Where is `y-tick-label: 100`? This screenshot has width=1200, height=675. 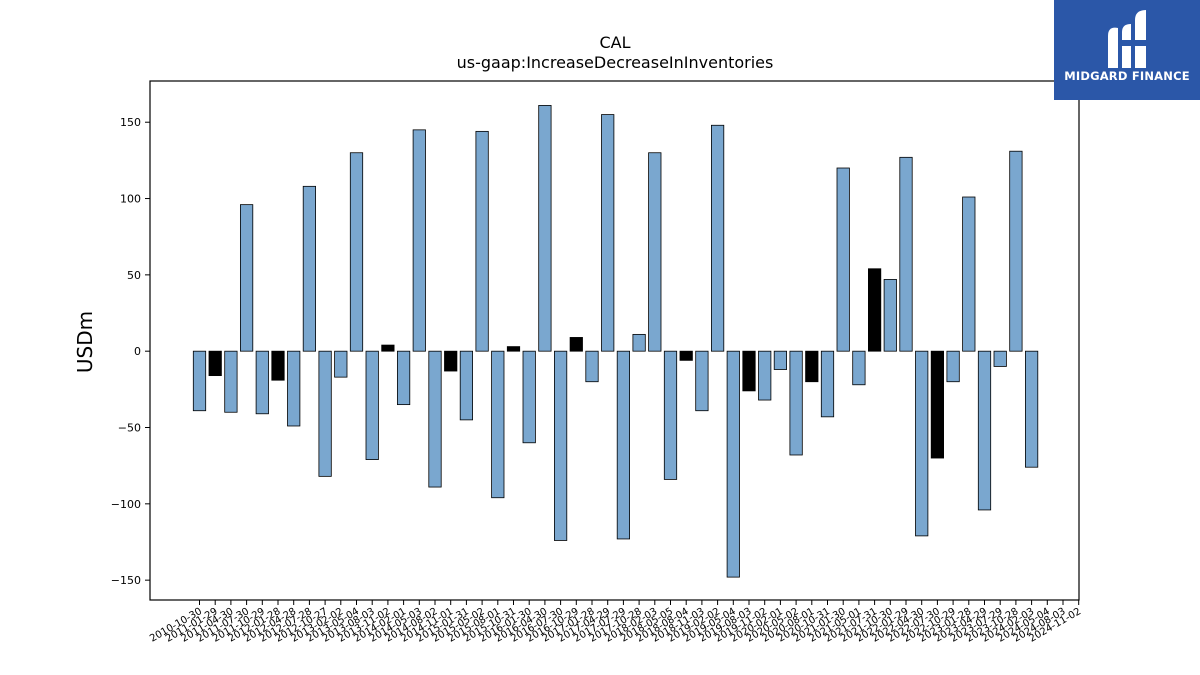 y-tick-label: 100 is located at coordinates (130, 199).